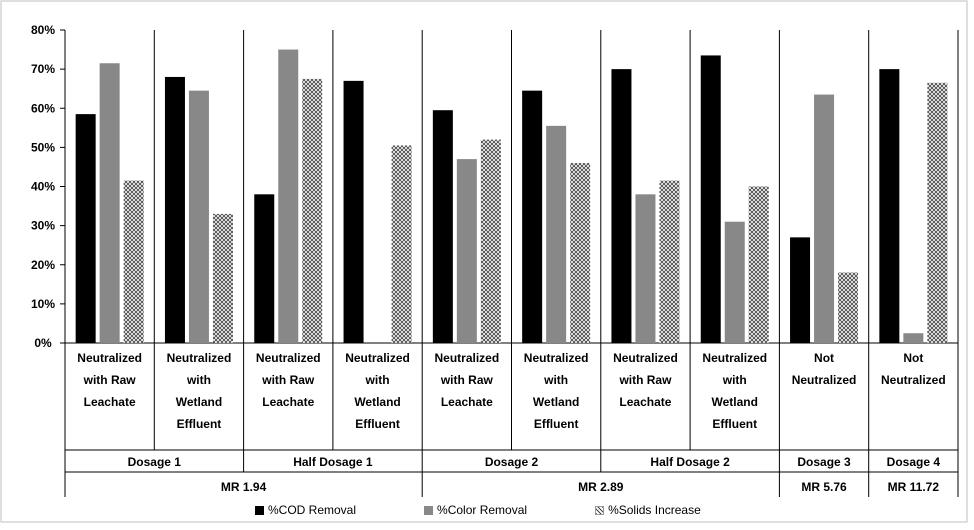 The image size is (974, 530). What do you see at coordinates (43, 69) in the screenshot?
I see `y-tick-label: 70%` at bounding box center [43, 69].